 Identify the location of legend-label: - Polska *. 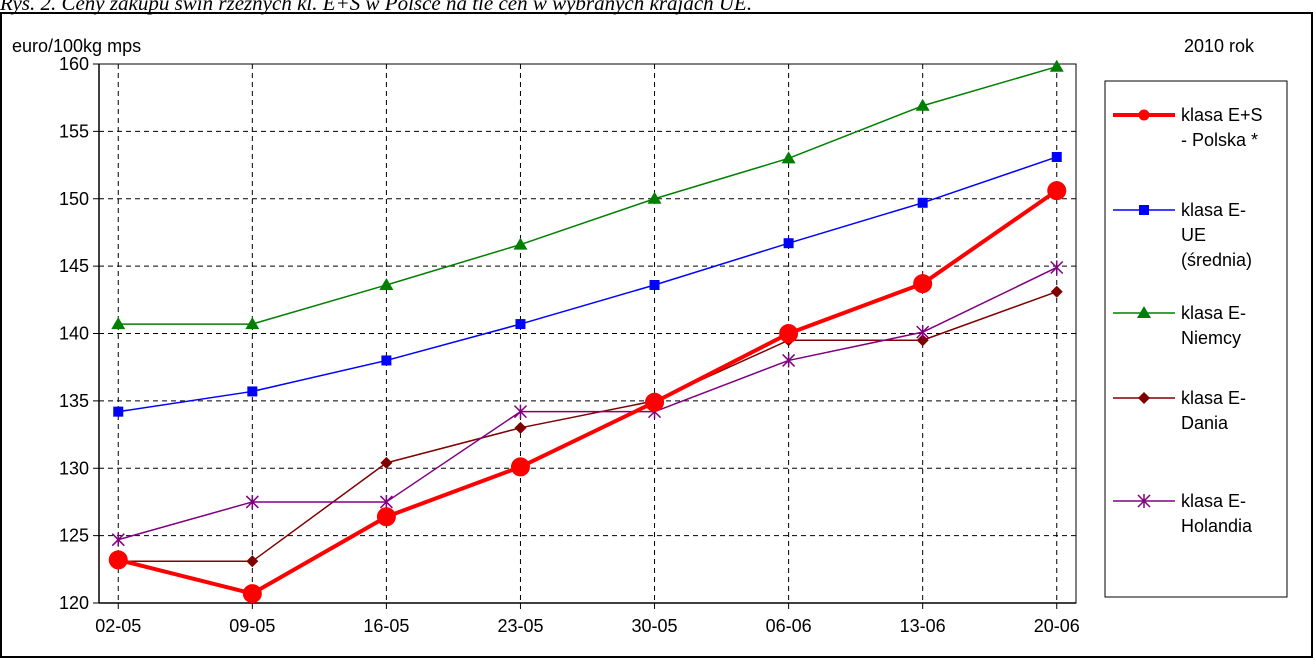
(1219, 140).